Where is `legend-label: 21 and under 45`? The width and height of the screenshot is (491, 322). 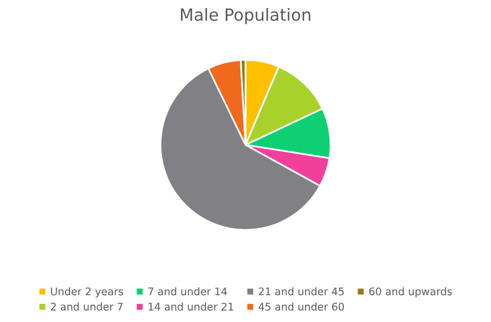 legend-label: 21 and under 45 is located at coordinates (301, 291).